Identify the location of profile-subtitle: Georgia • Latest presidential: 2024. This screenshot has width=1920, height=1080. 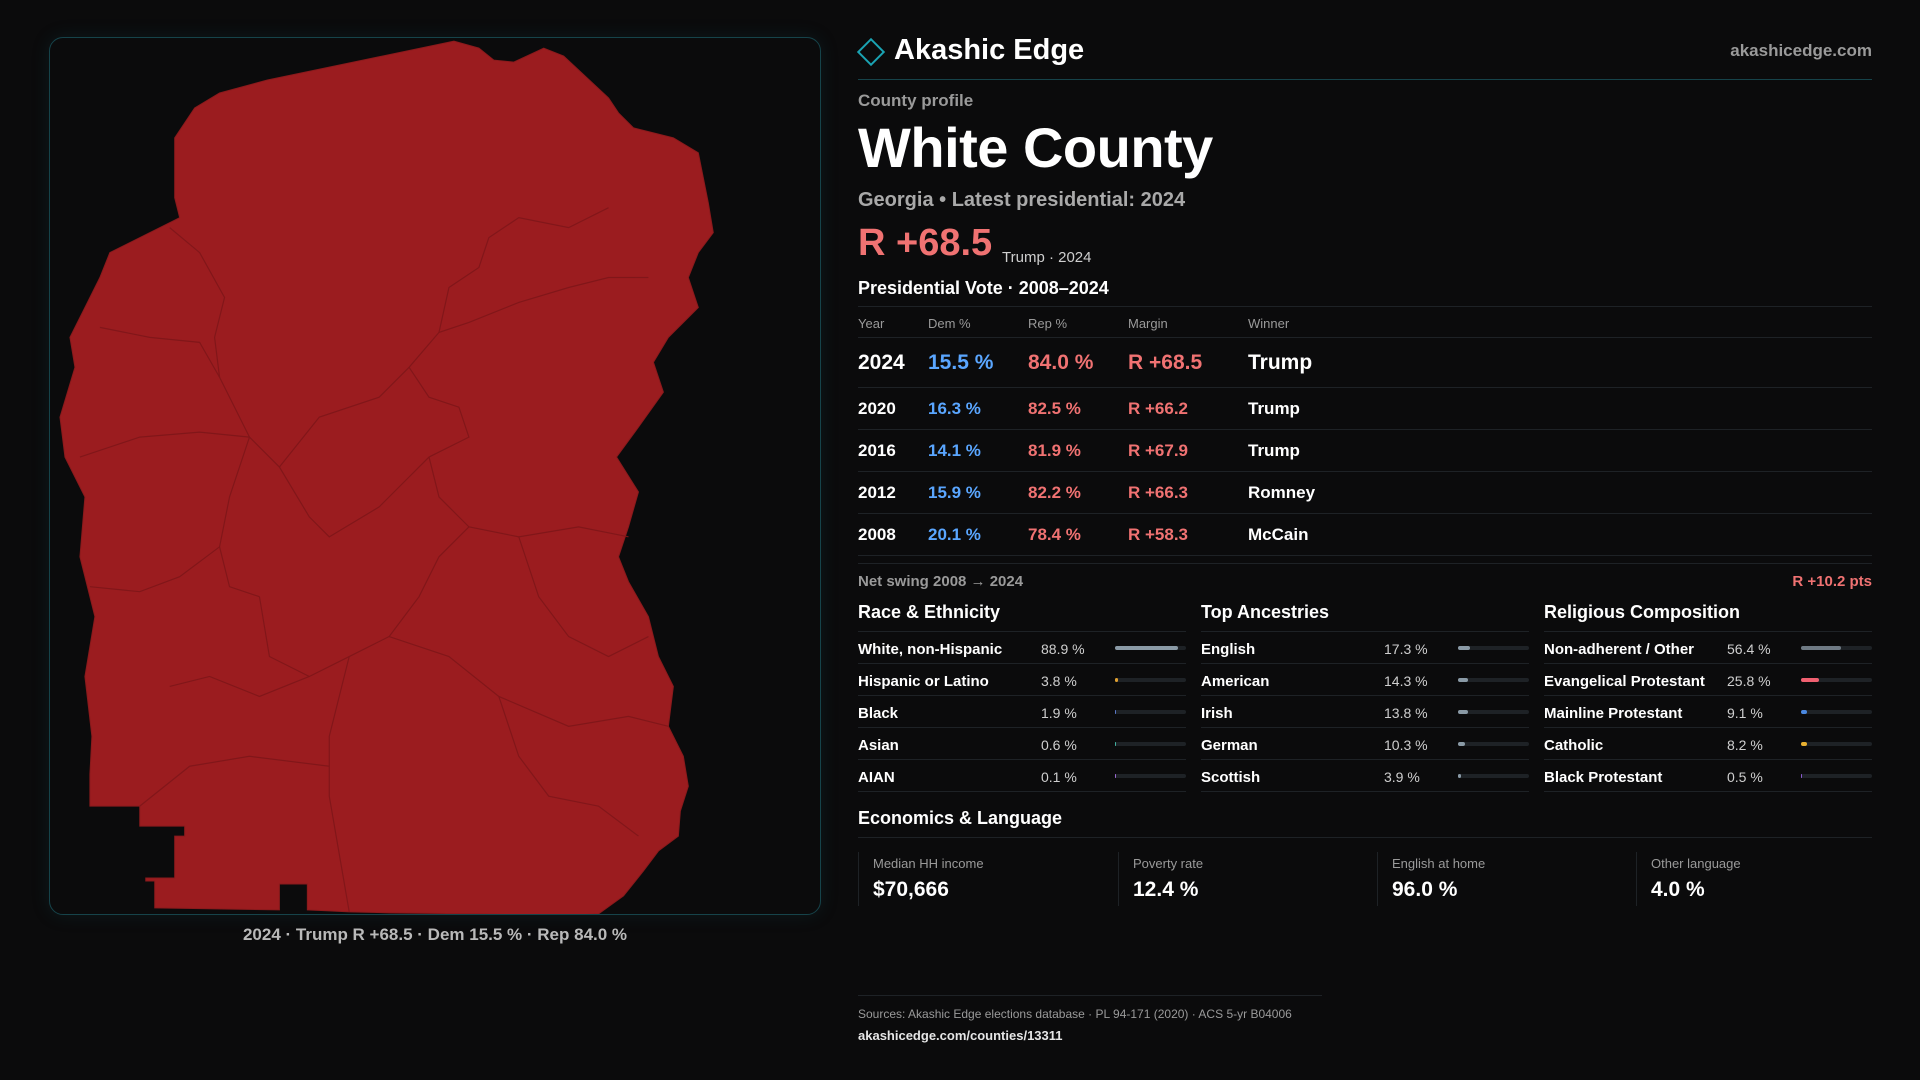
(1022, 200).